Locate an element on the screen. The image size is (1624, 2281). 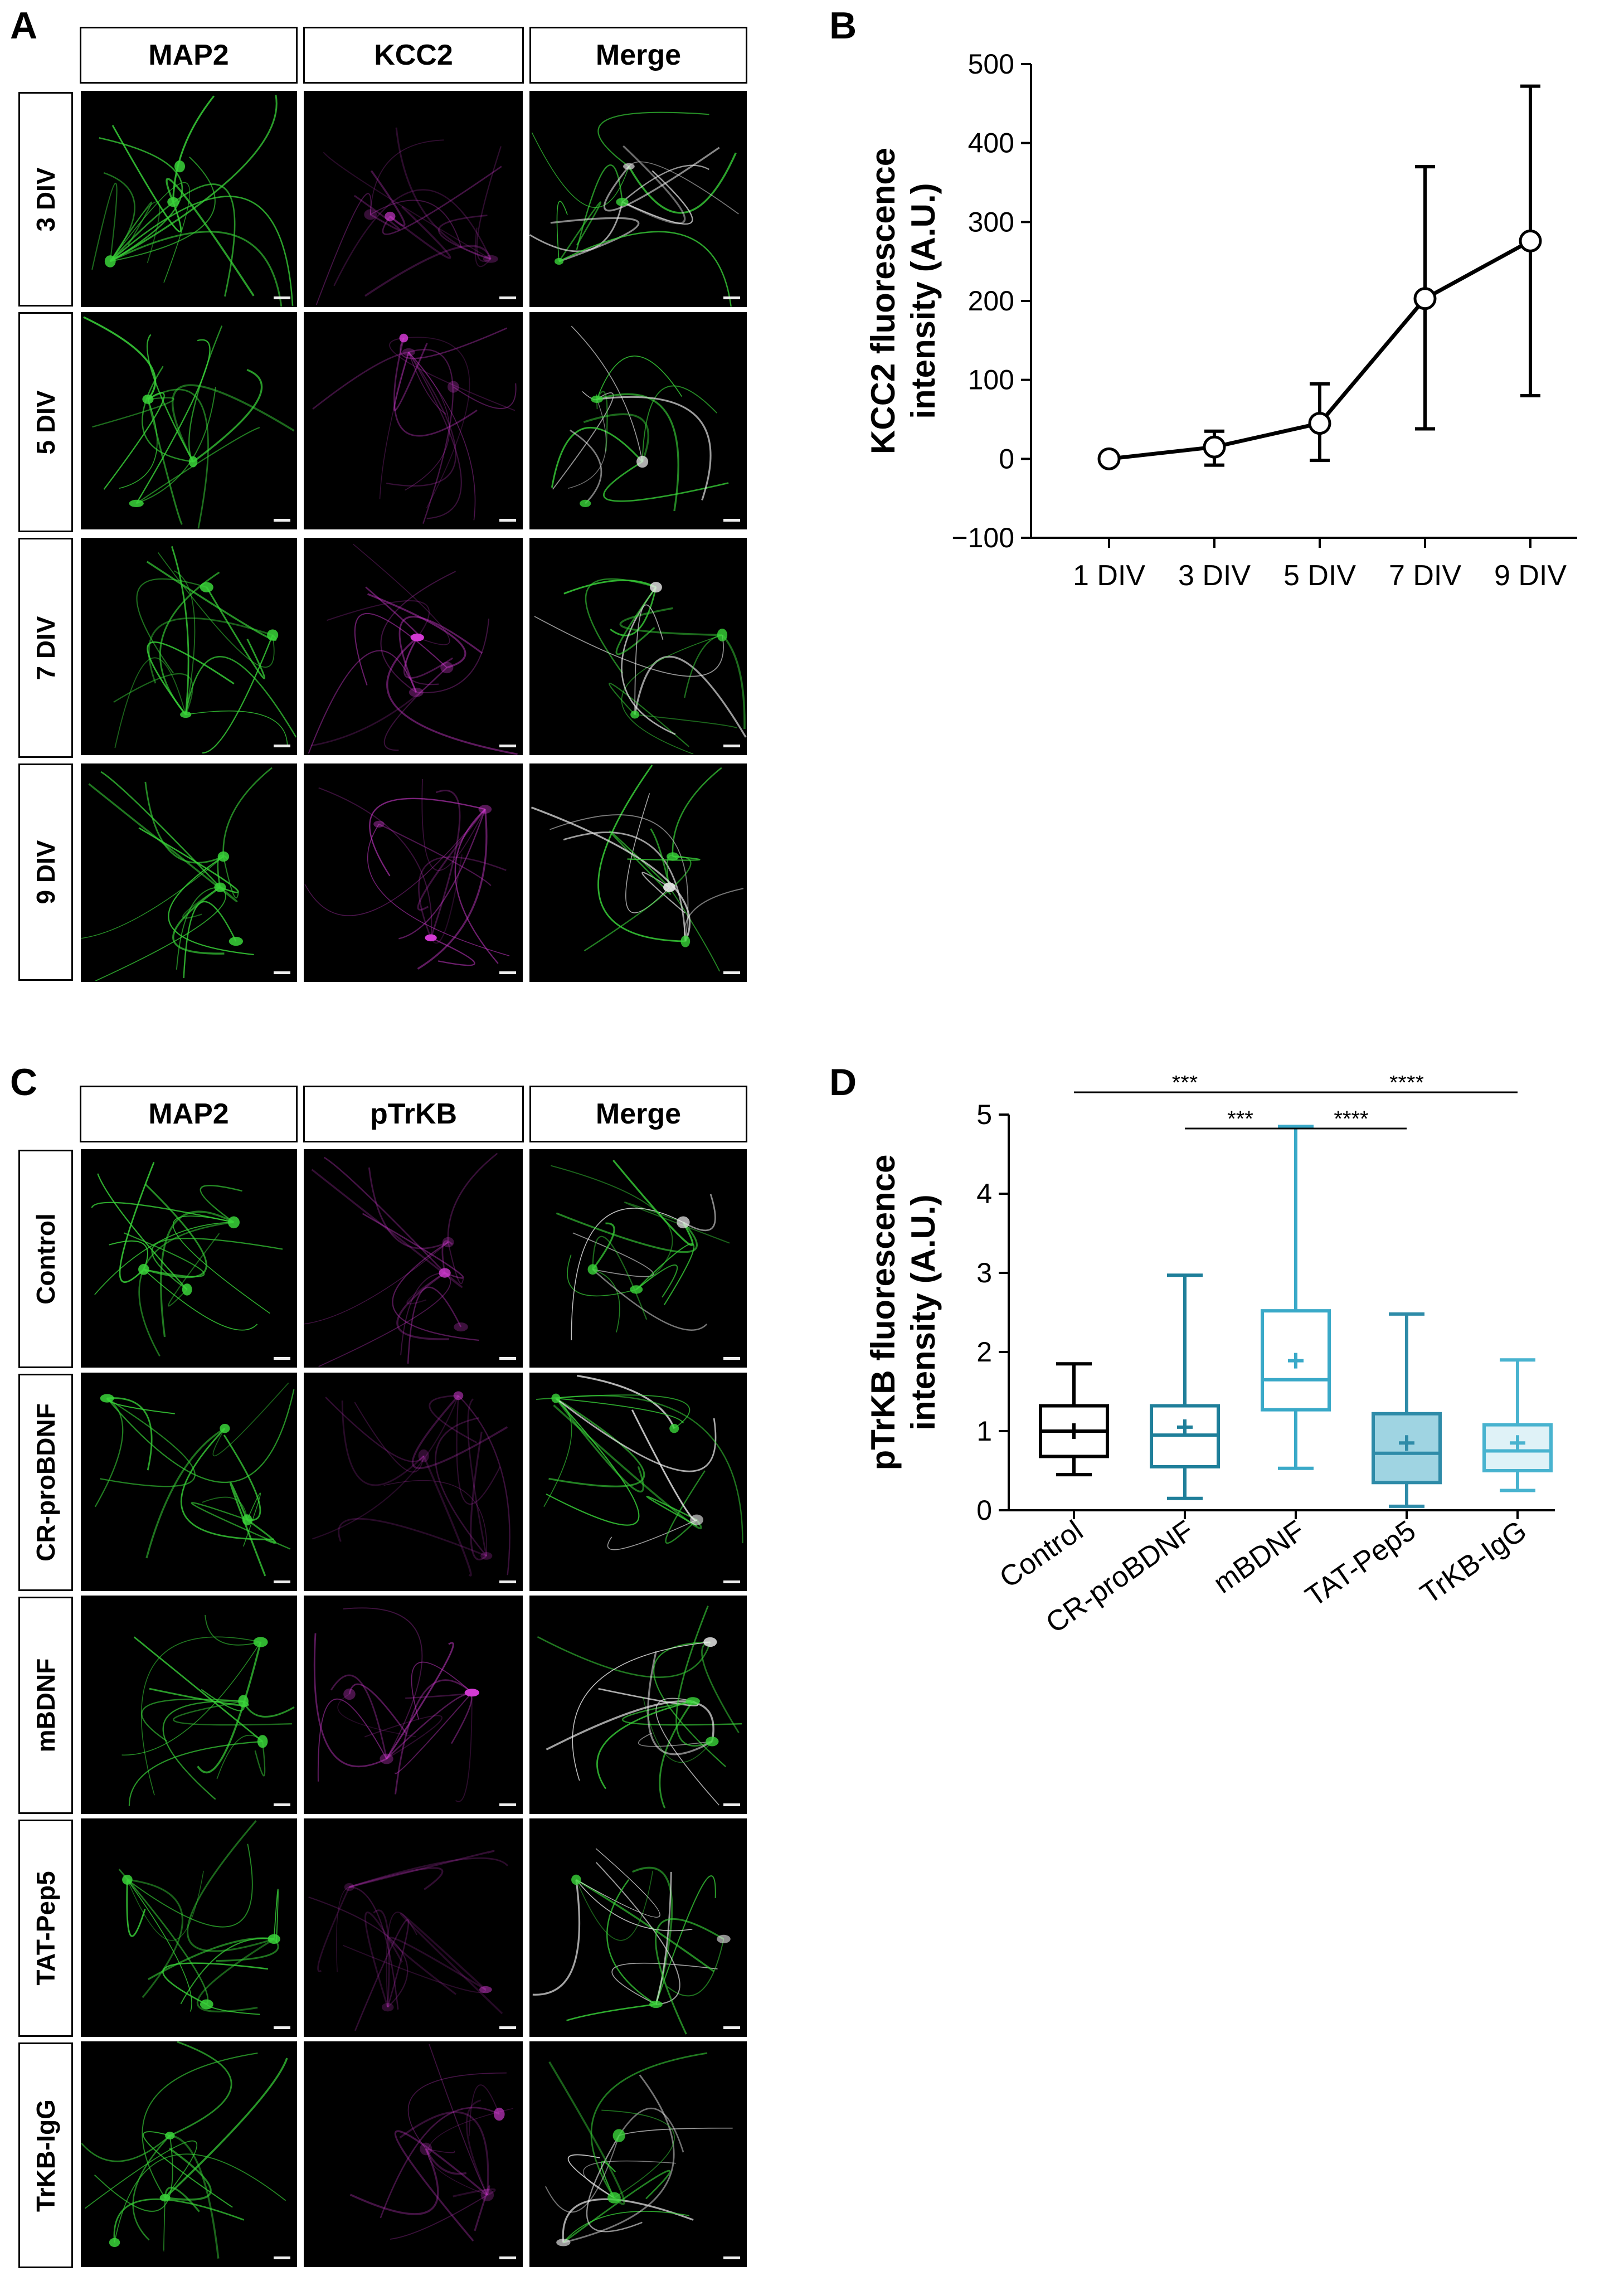
panel-c-image-control-signal is located at coordinates (413, 1259).